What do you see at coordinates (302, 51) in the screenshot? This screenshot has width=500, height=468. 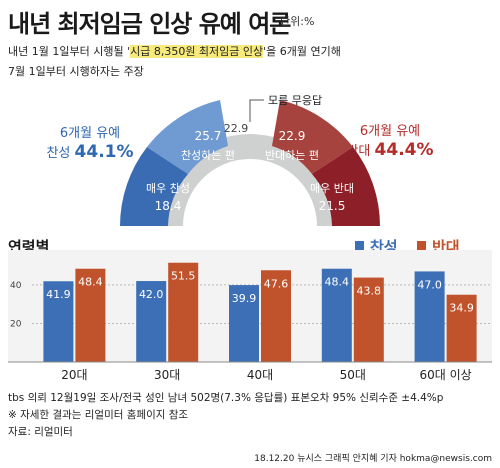 I see `subtitle-line1-post: '을 6개월 연기해` at bounding box center [302, 51].